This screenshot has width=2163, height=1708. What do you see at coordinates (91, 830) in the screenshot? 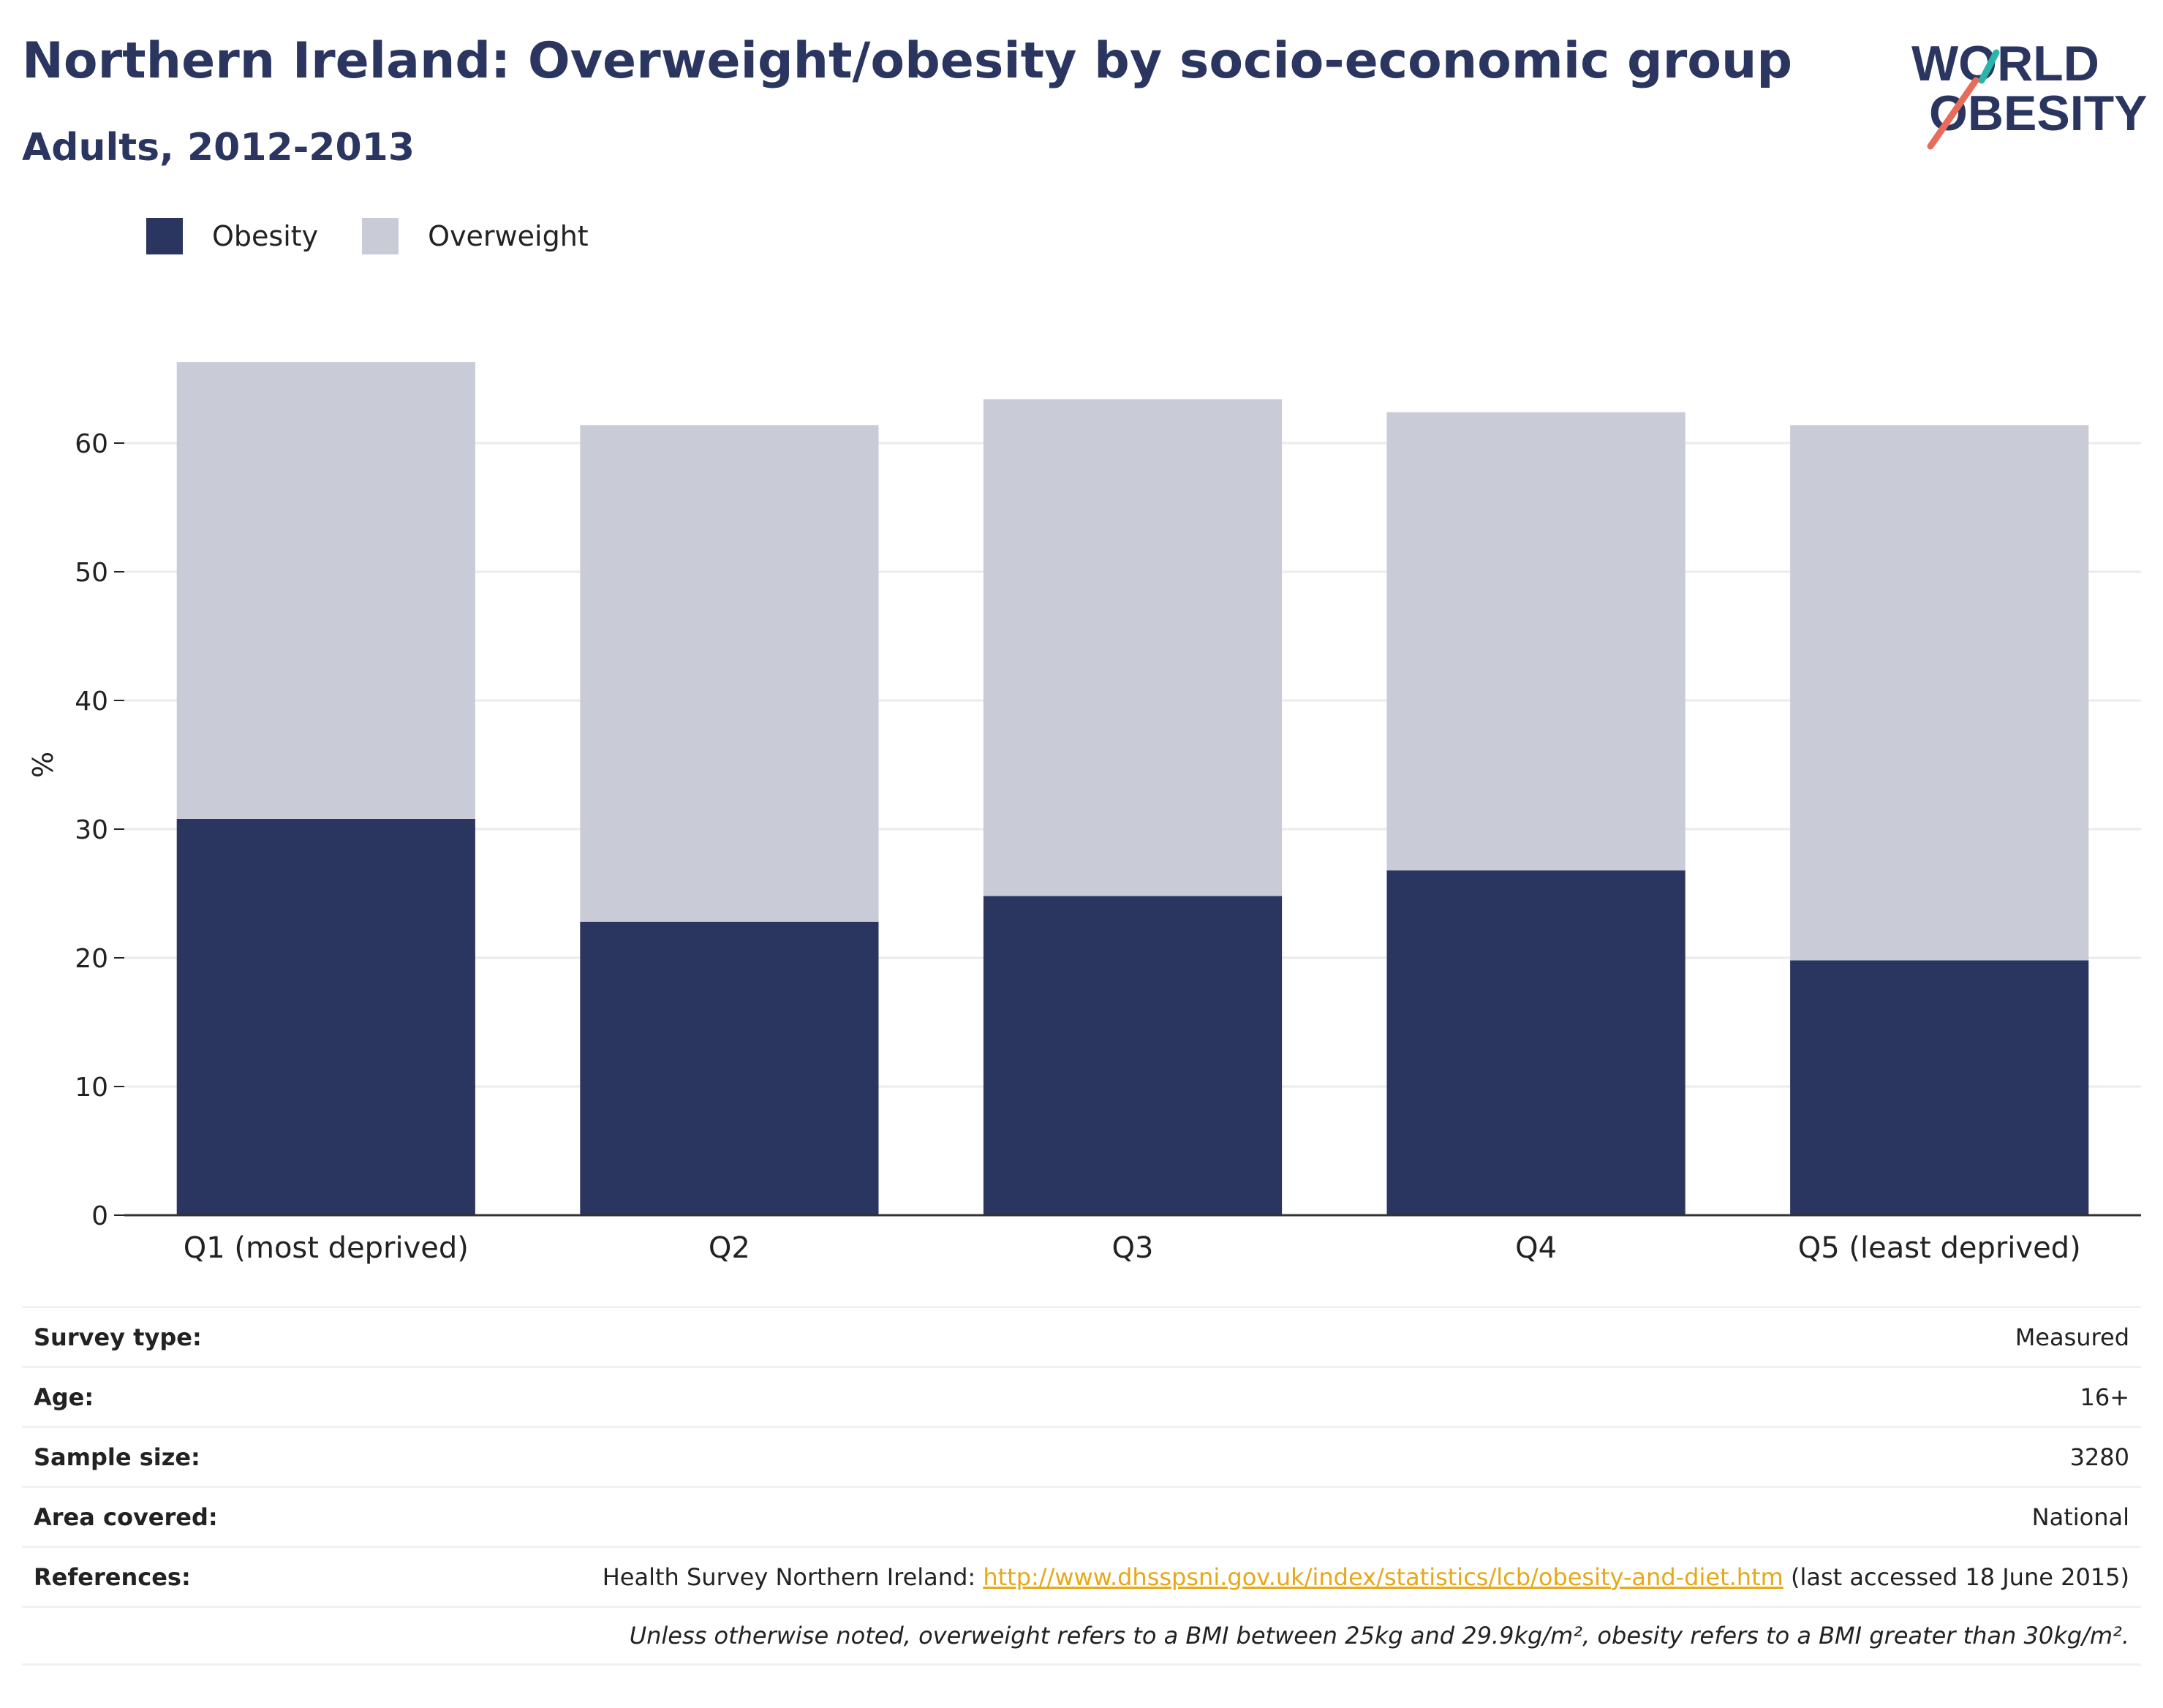
I see `y-tick-label-30: 30` at bounding box center [91, 830].